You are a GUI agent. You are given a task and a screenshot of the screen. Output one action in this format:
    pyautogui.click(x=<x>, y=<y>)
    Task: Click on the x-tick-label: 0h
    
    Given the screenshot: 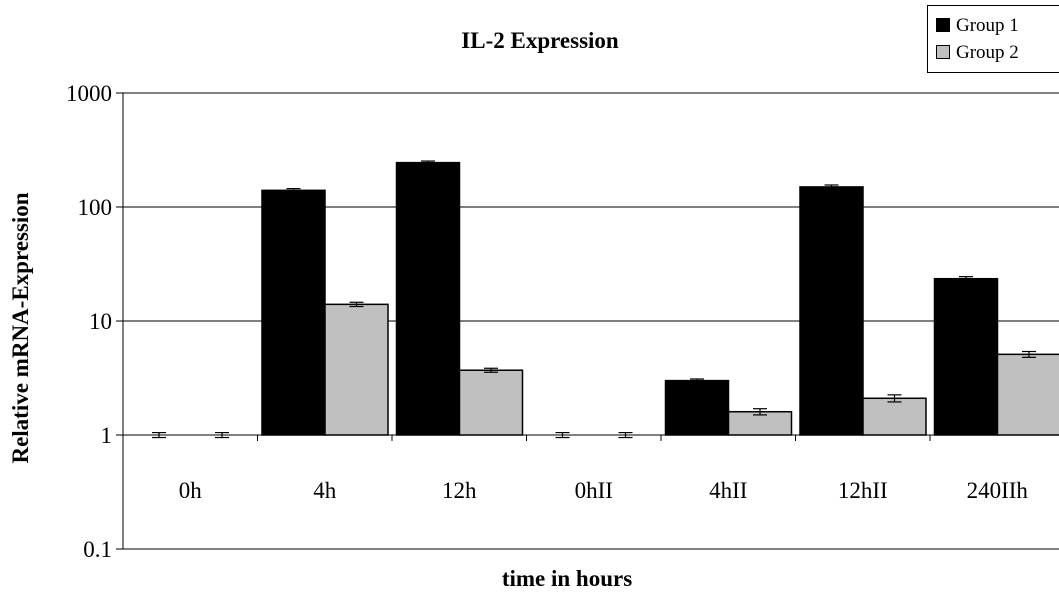 What is the action you would take?
    pyautogui.click(x=191, y=490)
    